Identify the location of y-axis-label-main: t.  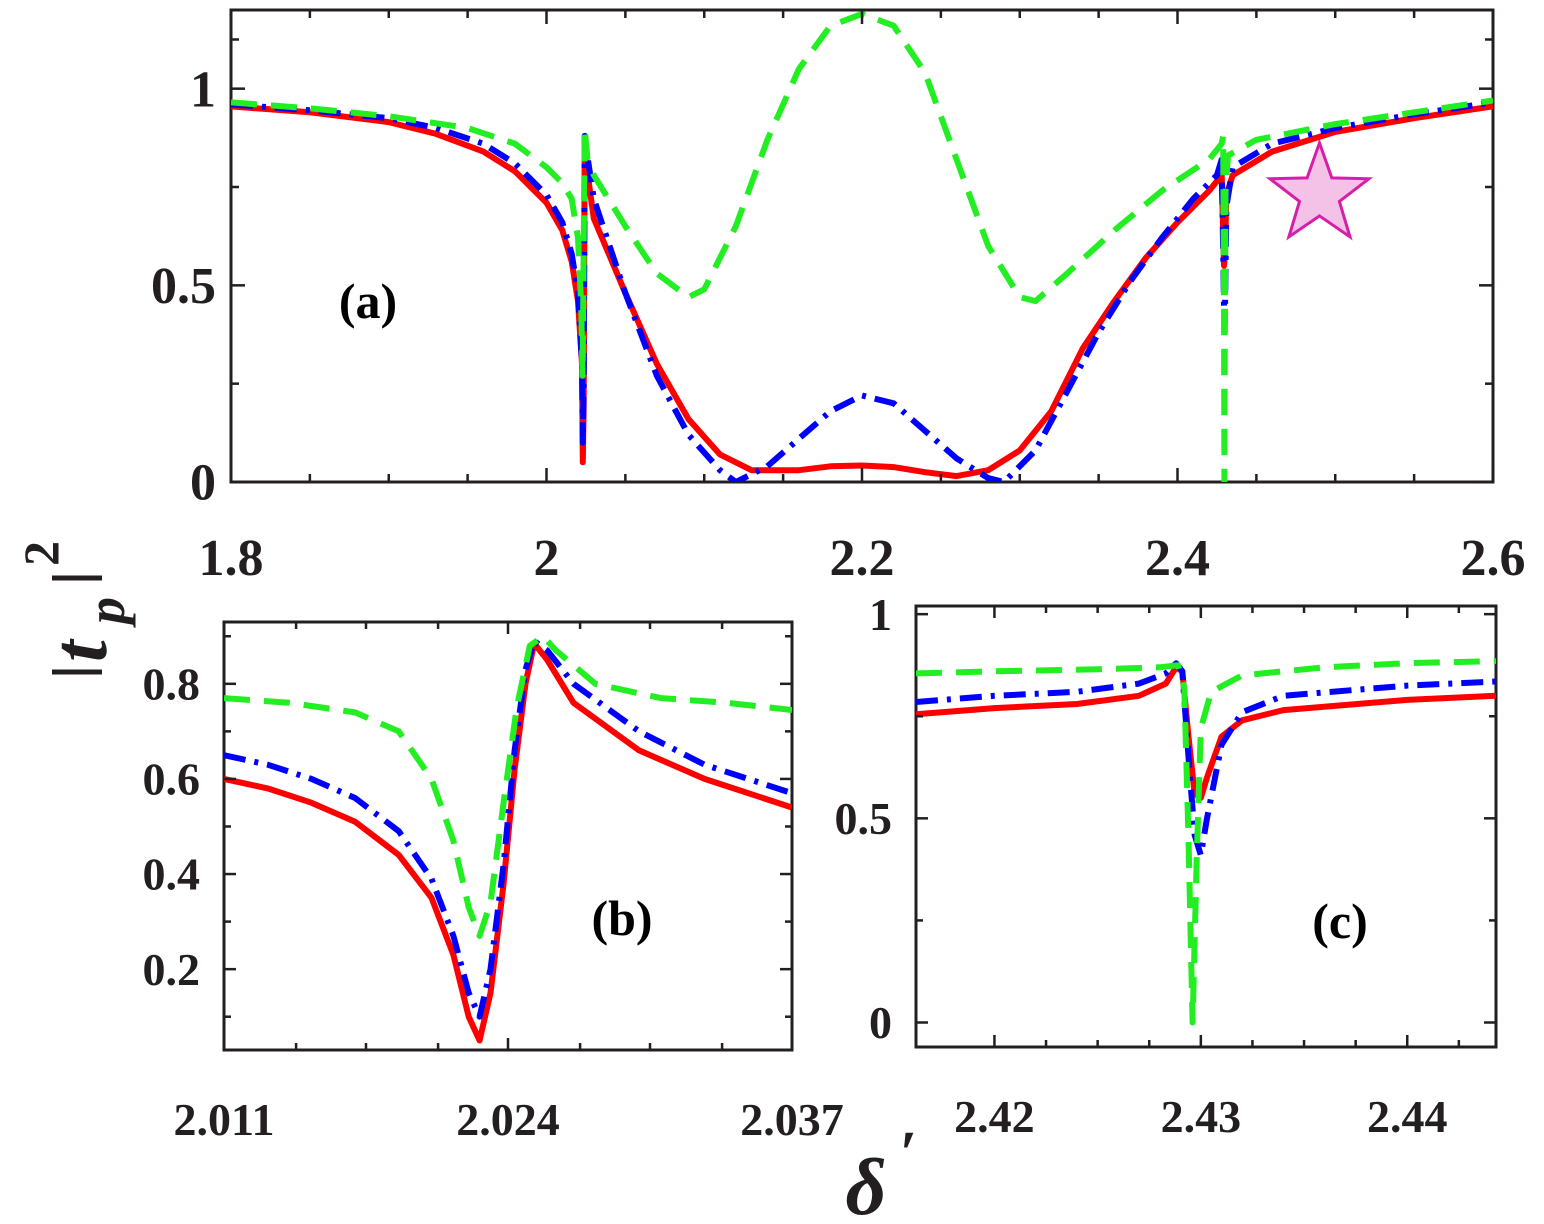
(79, 650).